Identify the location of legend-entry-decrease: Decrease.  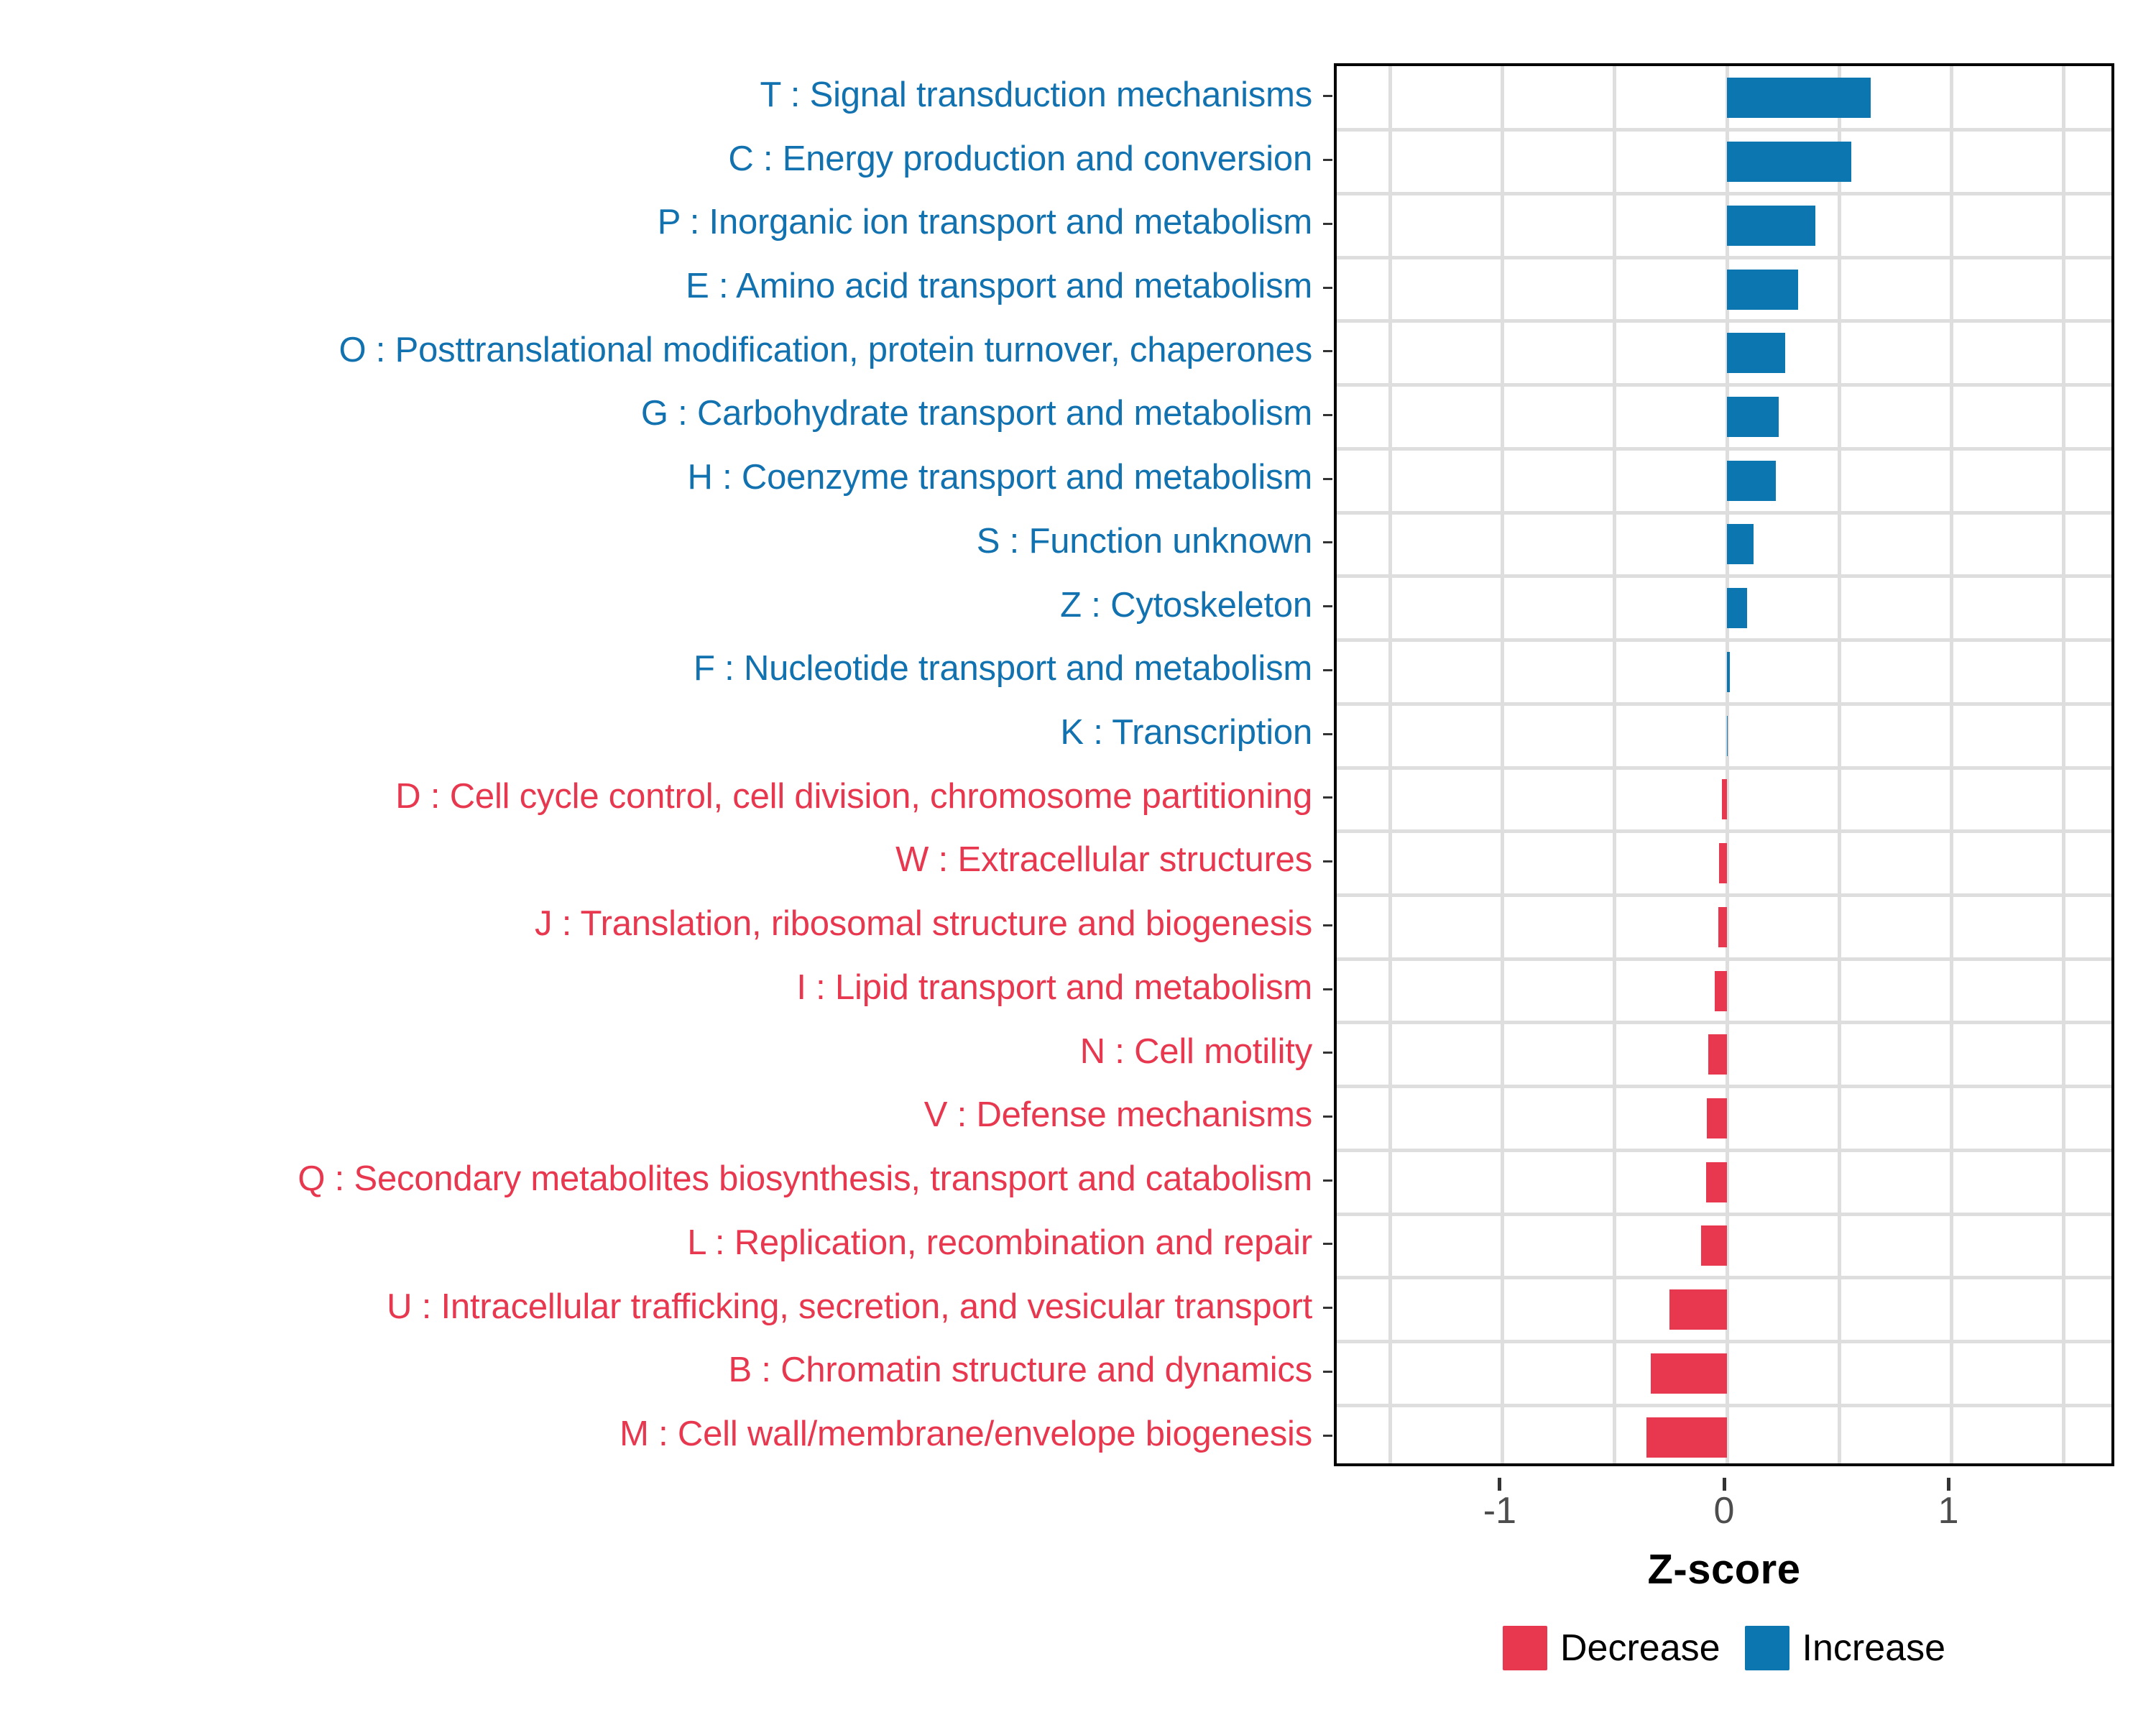
(1611, 1648).